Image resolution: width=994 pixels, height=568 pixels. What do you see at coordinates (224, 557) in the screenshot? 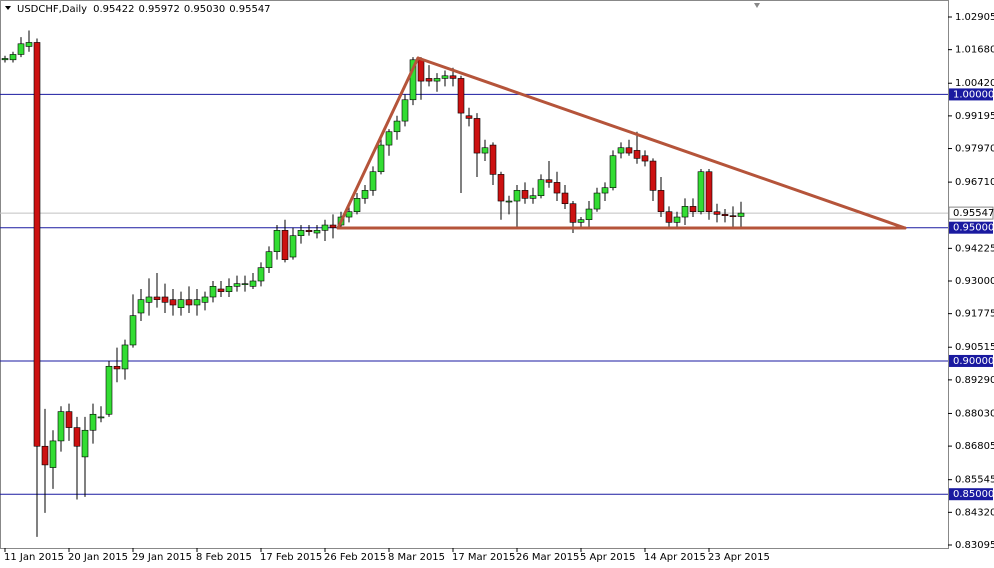
I see `x-tick-label: 8 Feb 2015` at bounding box center [224, 557].